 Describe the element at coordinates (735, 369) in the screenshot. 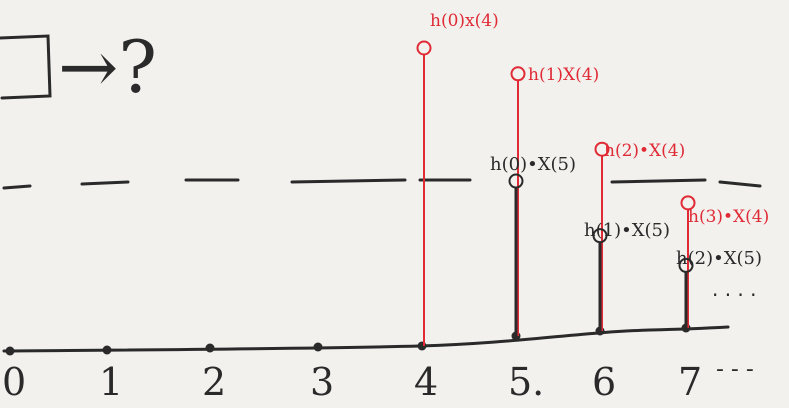

I see `axis-continuation: - - -` at that location.